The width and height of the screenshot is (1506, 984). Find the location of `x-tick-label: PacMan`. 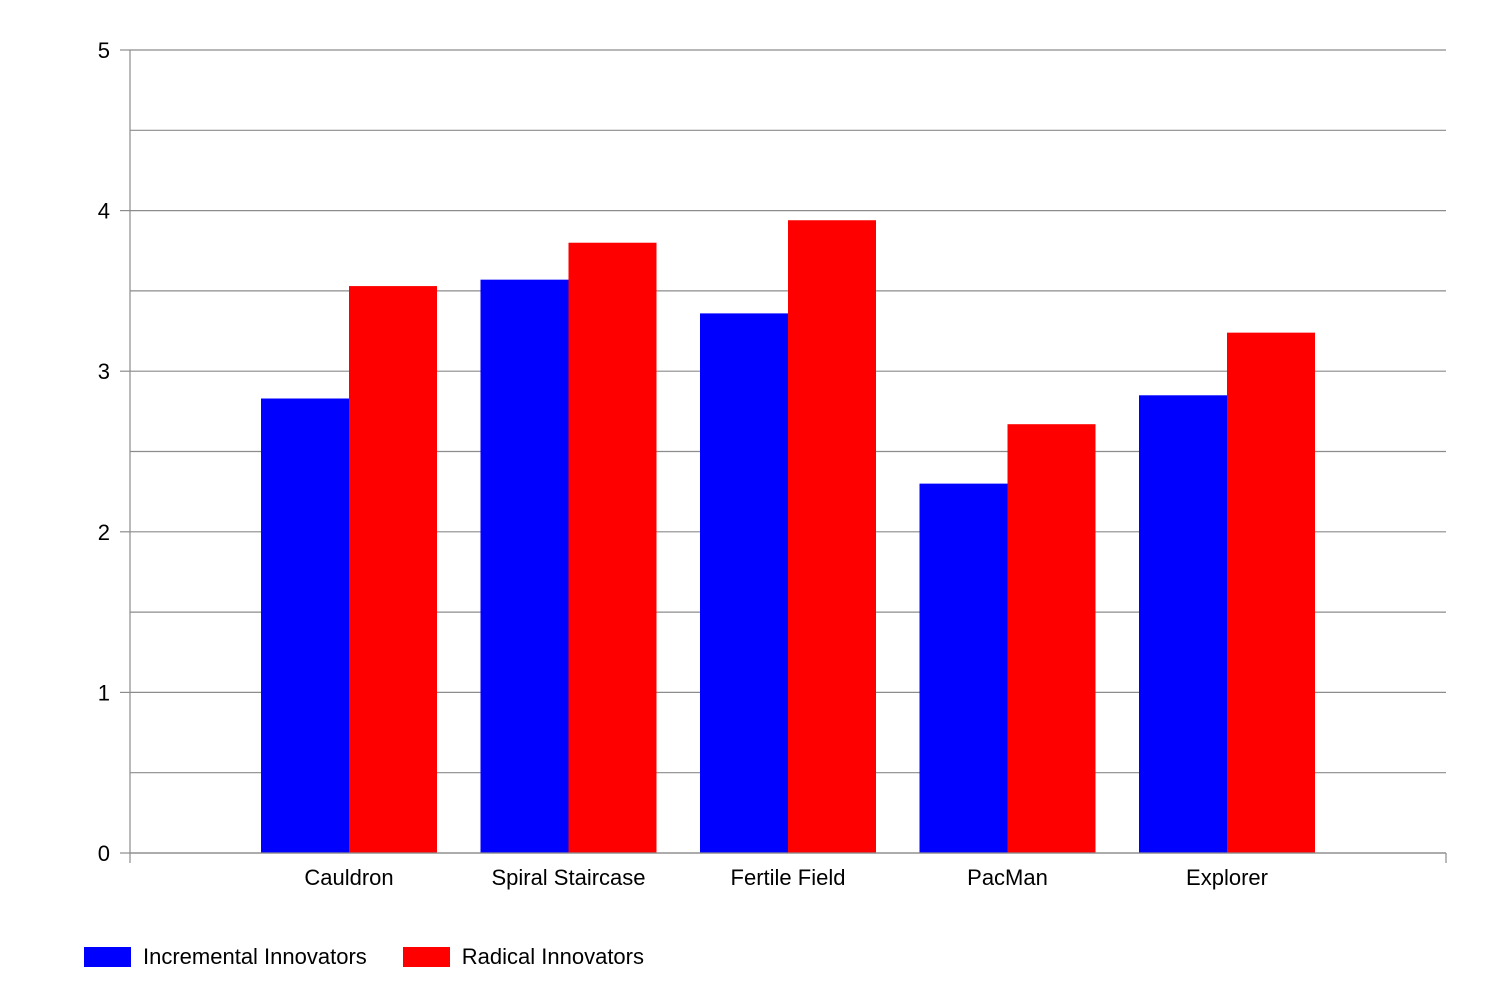

x-tick-label: PacMan is located at coordinates (1007, 877).